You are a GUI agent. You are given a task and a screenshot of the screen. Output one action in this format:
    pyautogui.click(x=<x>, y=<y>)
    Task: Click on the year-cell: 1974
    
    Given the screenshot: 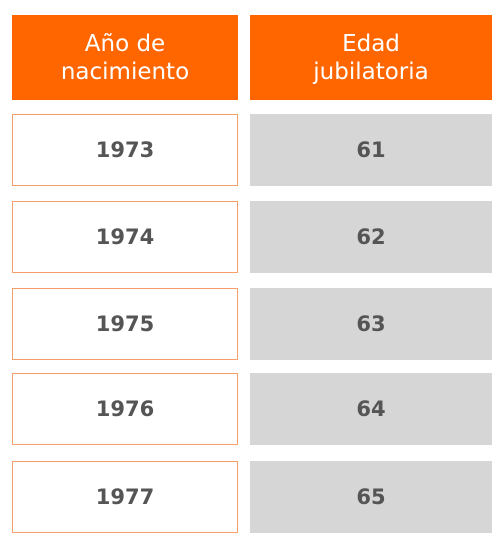 What is the action you would take?
    pyautogui.click(x=125, y=237)
    